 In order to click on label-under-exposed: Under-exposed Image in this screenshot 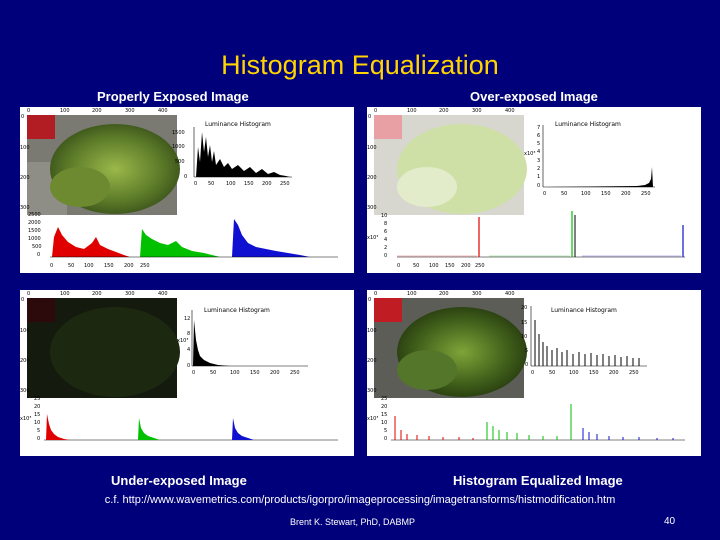, I will do `click(179, 480)`.